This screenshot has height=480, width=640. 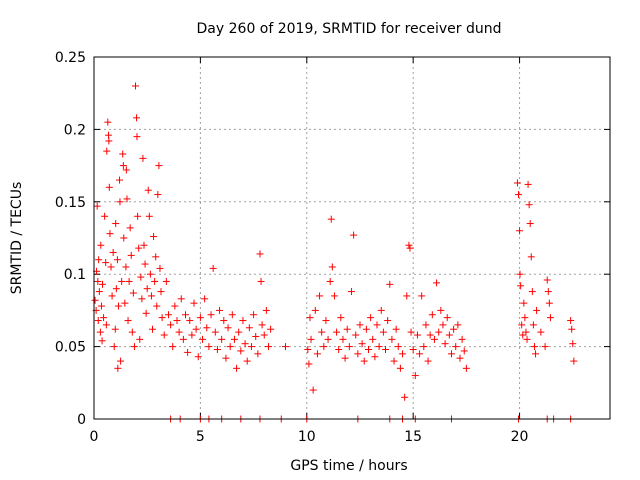 I want to click on y-tick-label: 0.05, so click(x=70, y=348).